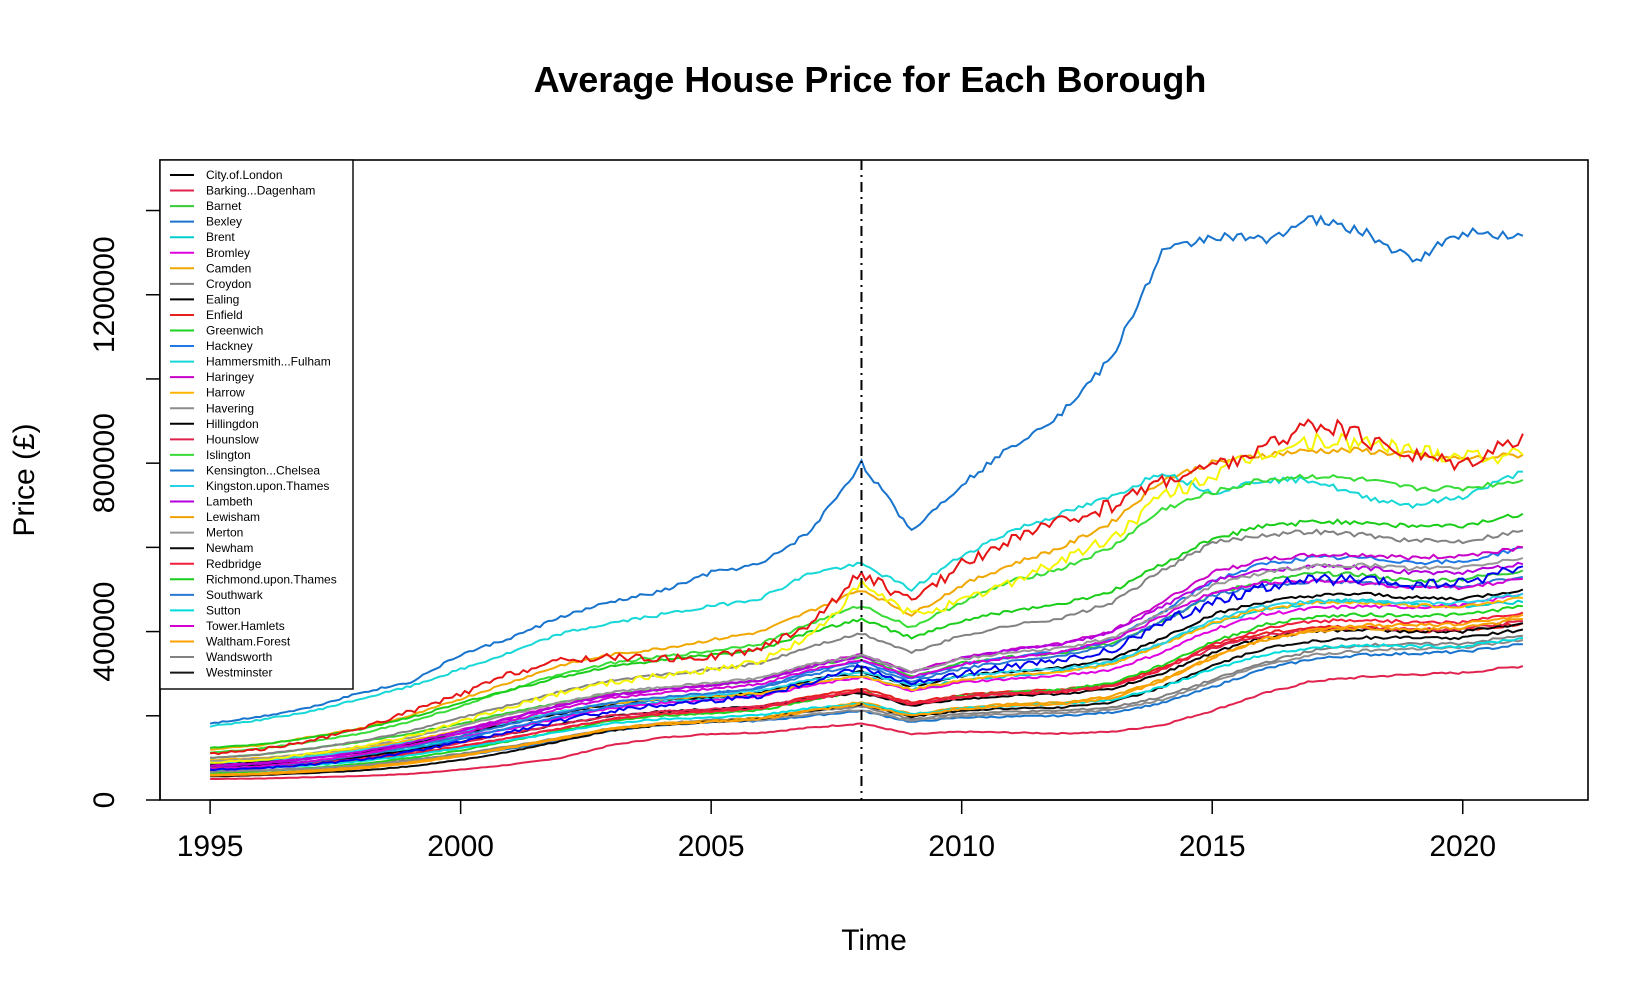  Describe the element at coordinates (234, 331) in the screenshot. I see `legend-label: Greenwich` at that location.